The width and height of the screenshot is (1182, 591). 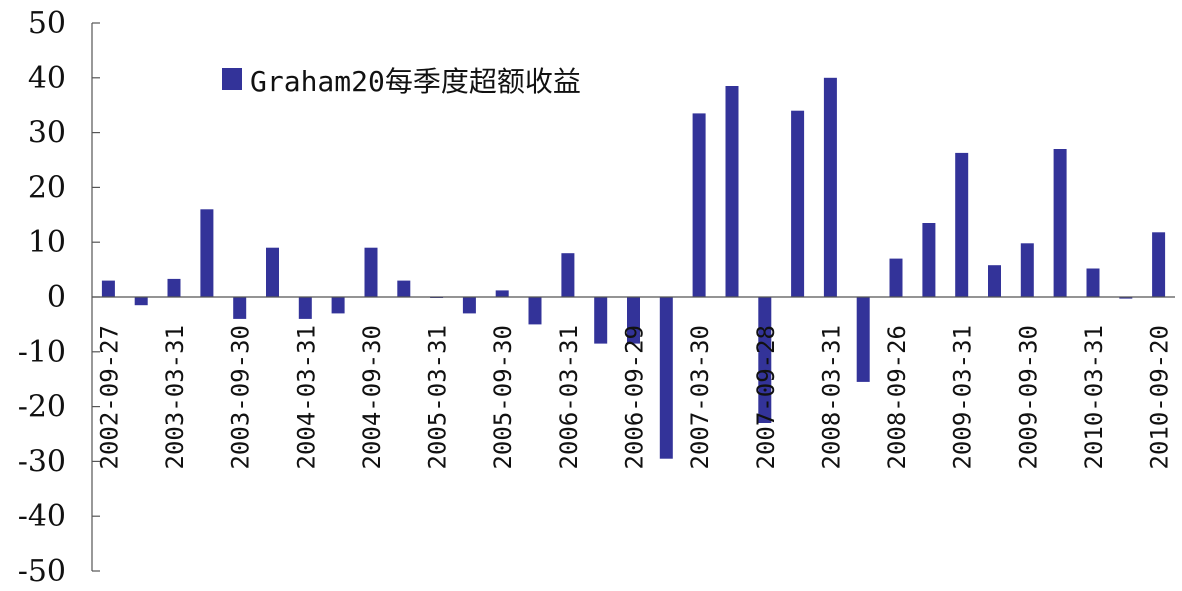 I want to click on x-tick-label: 2010-03-31, so click(x=1094, y=397).